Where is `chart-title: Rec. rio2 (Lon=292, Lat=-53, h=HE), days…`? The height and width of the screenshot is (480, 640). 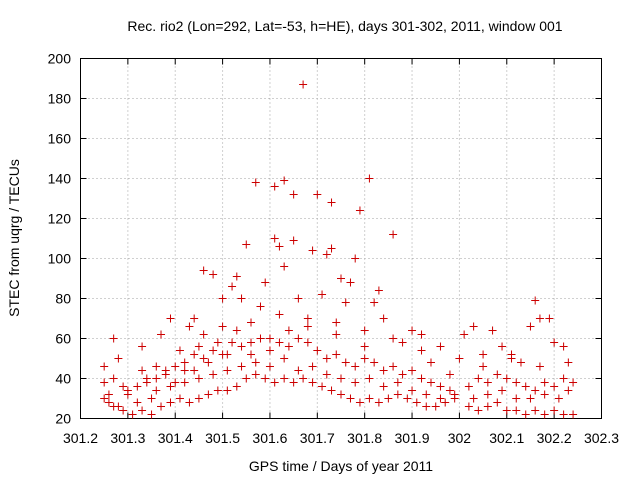 chart-title: Rec. rio2 (Lon=292, Lat=-53, h=HE), days… is located at coordinates (344, 26).